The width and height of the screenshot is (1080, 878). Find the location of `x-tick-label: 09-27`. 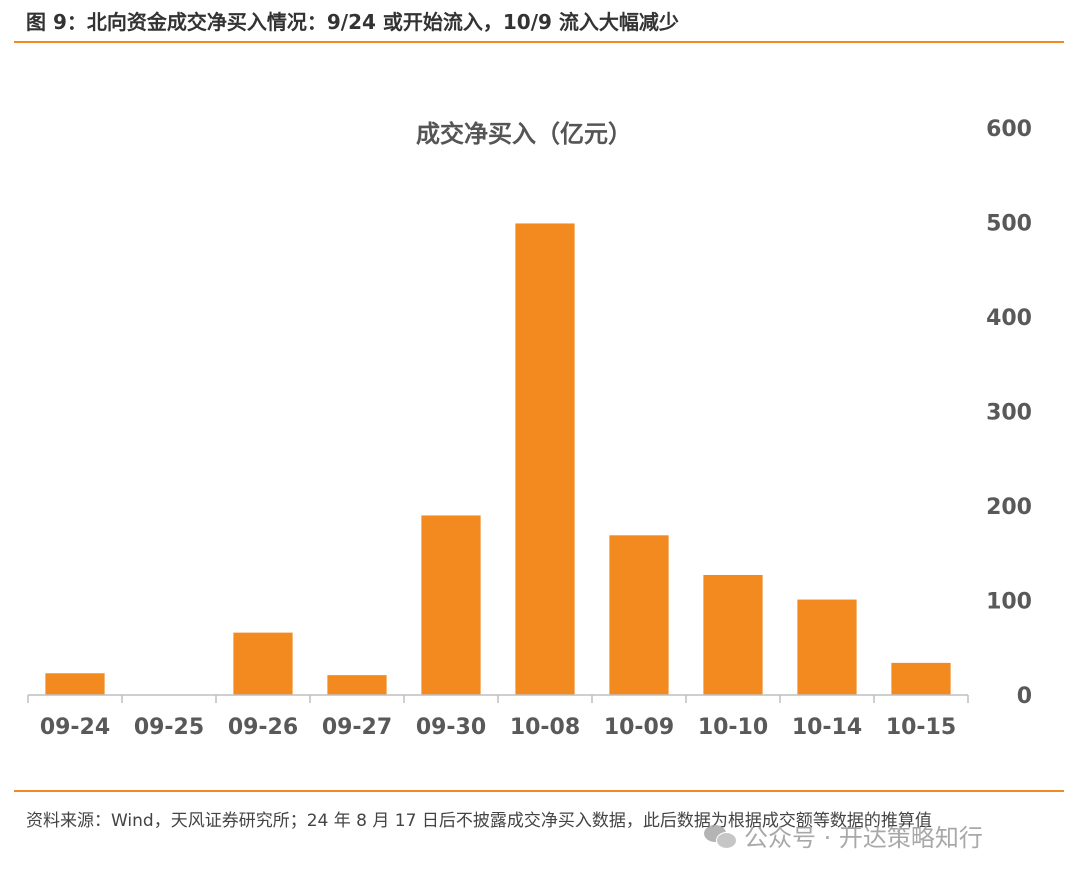

x-tick-label: 09-27 is located at coordinates (357, 727).